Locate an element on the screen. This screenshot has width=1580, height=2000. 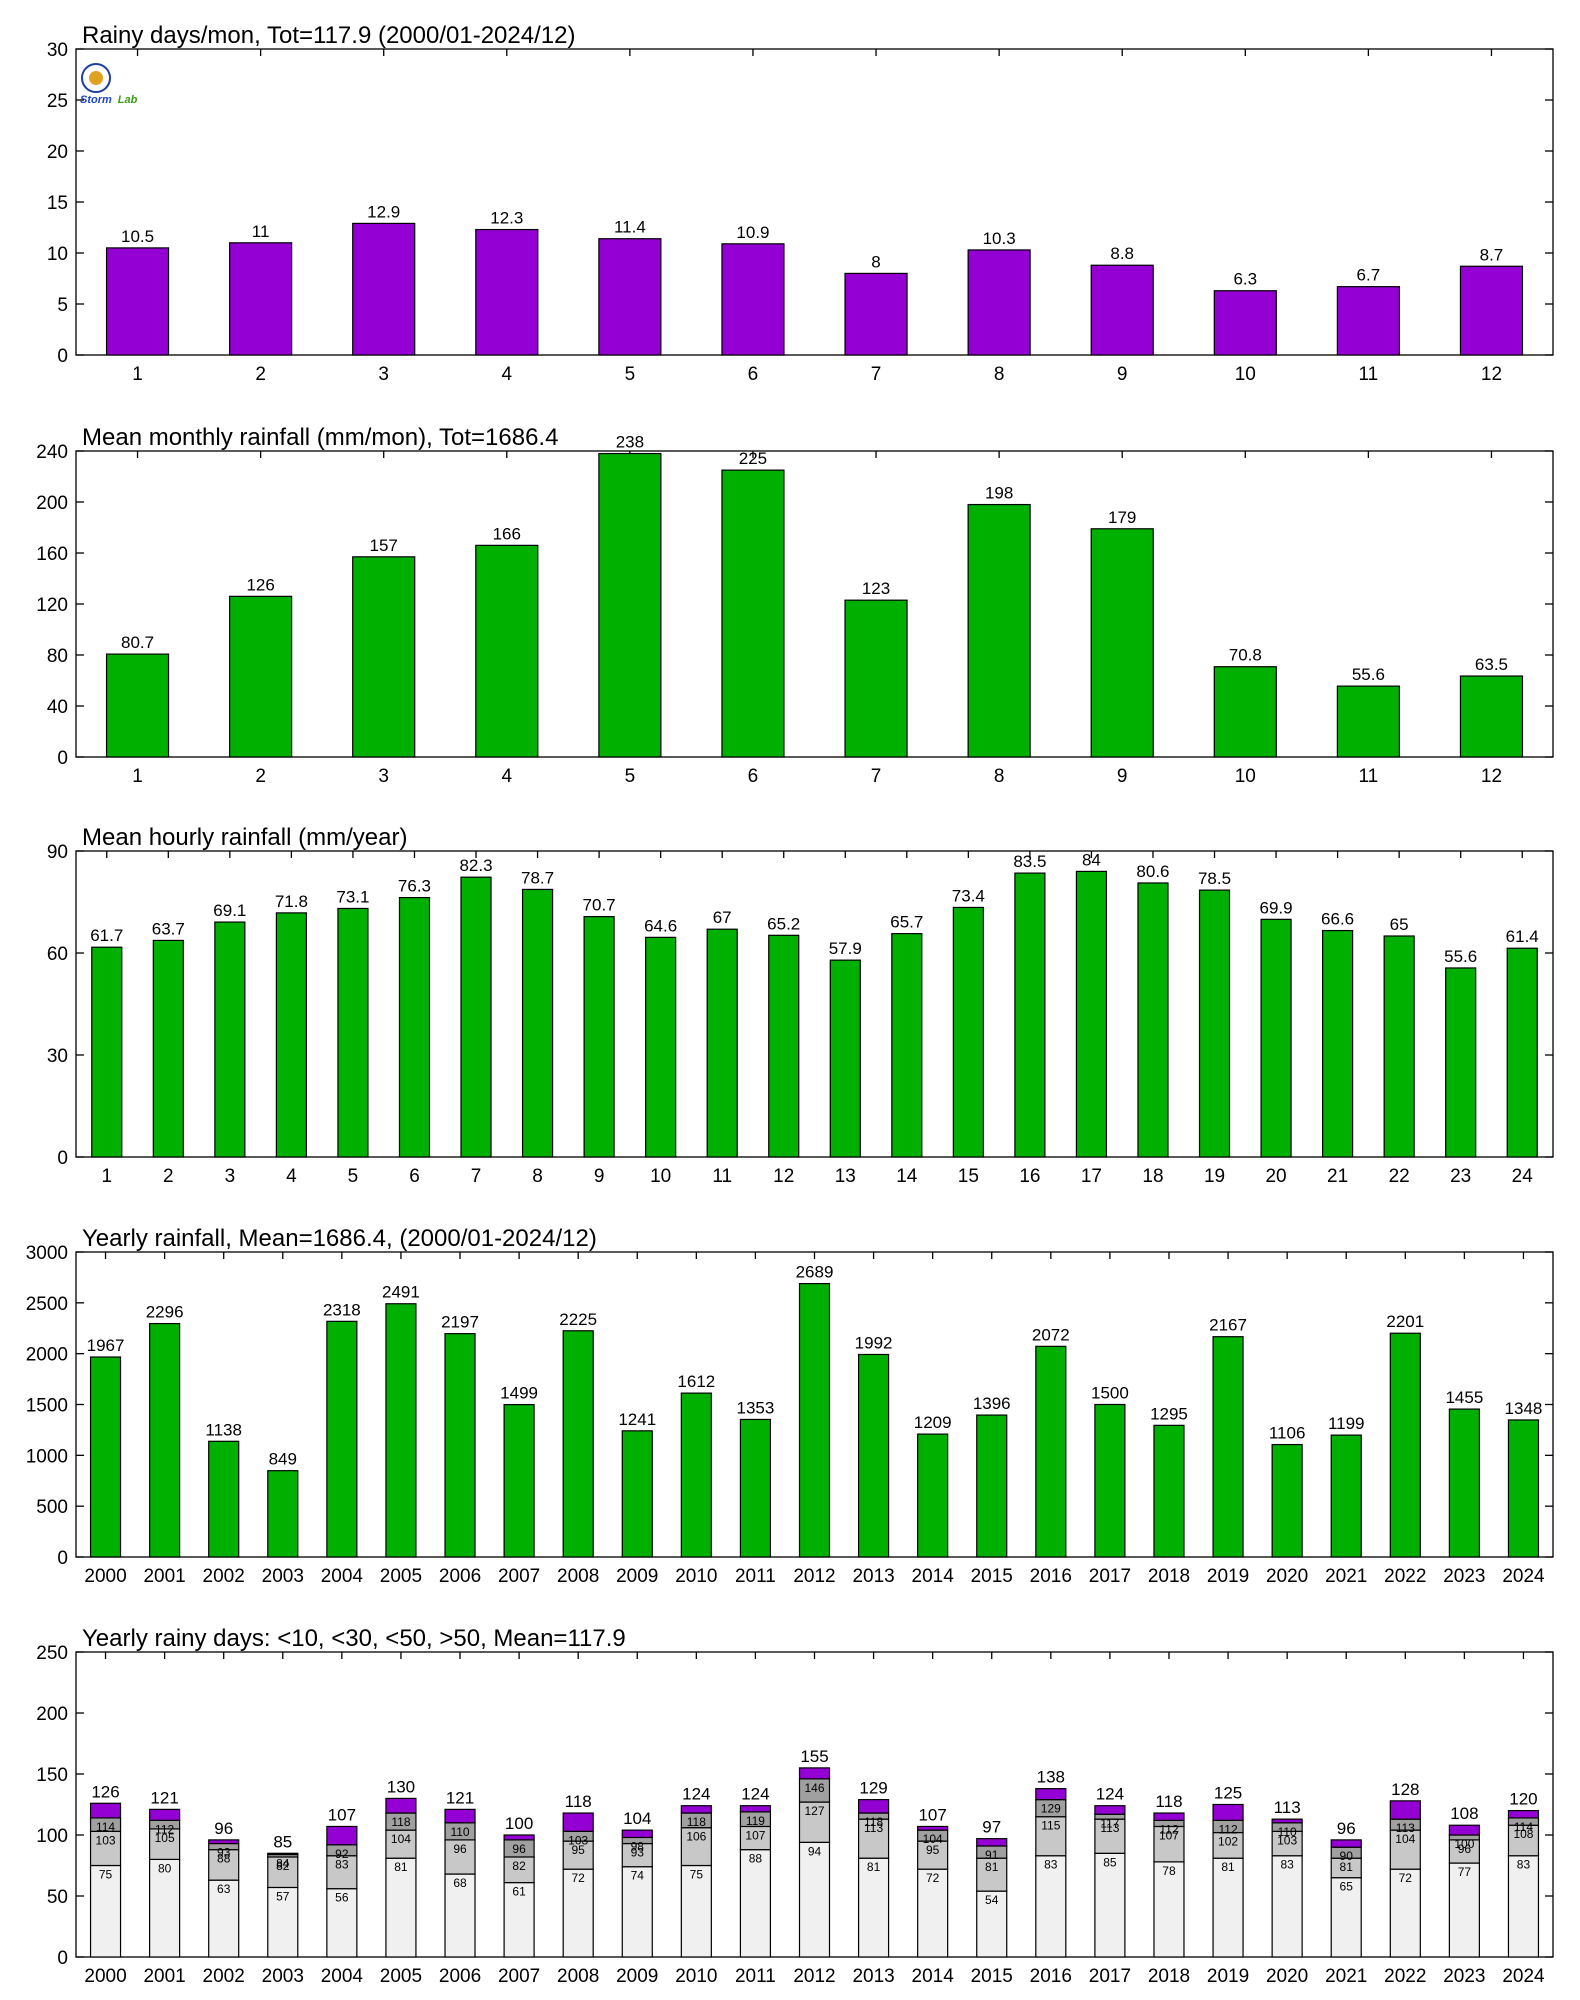
data-label: 80.6 is located at coordinates (1152, 871).